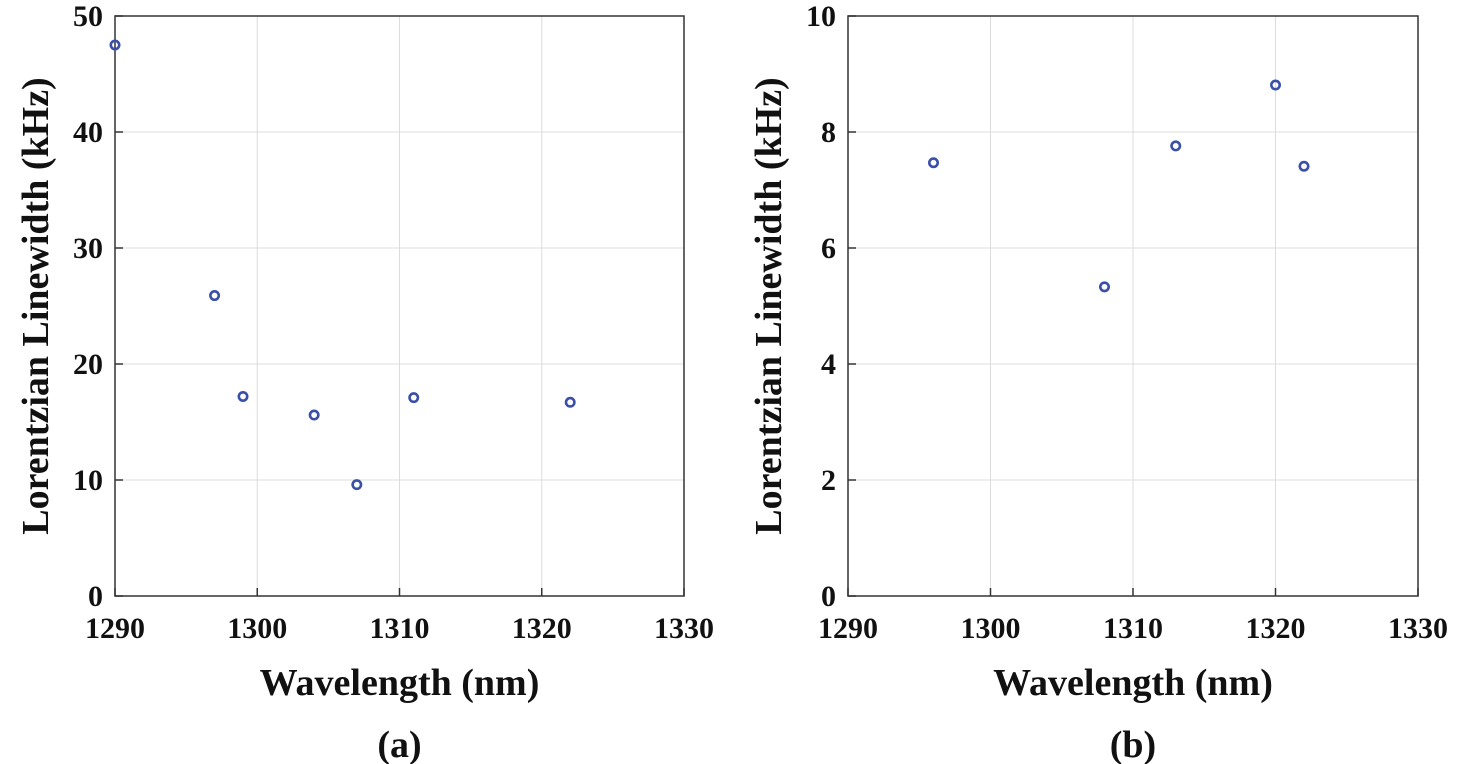 The height and width of the screenshot is (764, 1457). I want to click on y-tick-label: 20, so click(88, 364).